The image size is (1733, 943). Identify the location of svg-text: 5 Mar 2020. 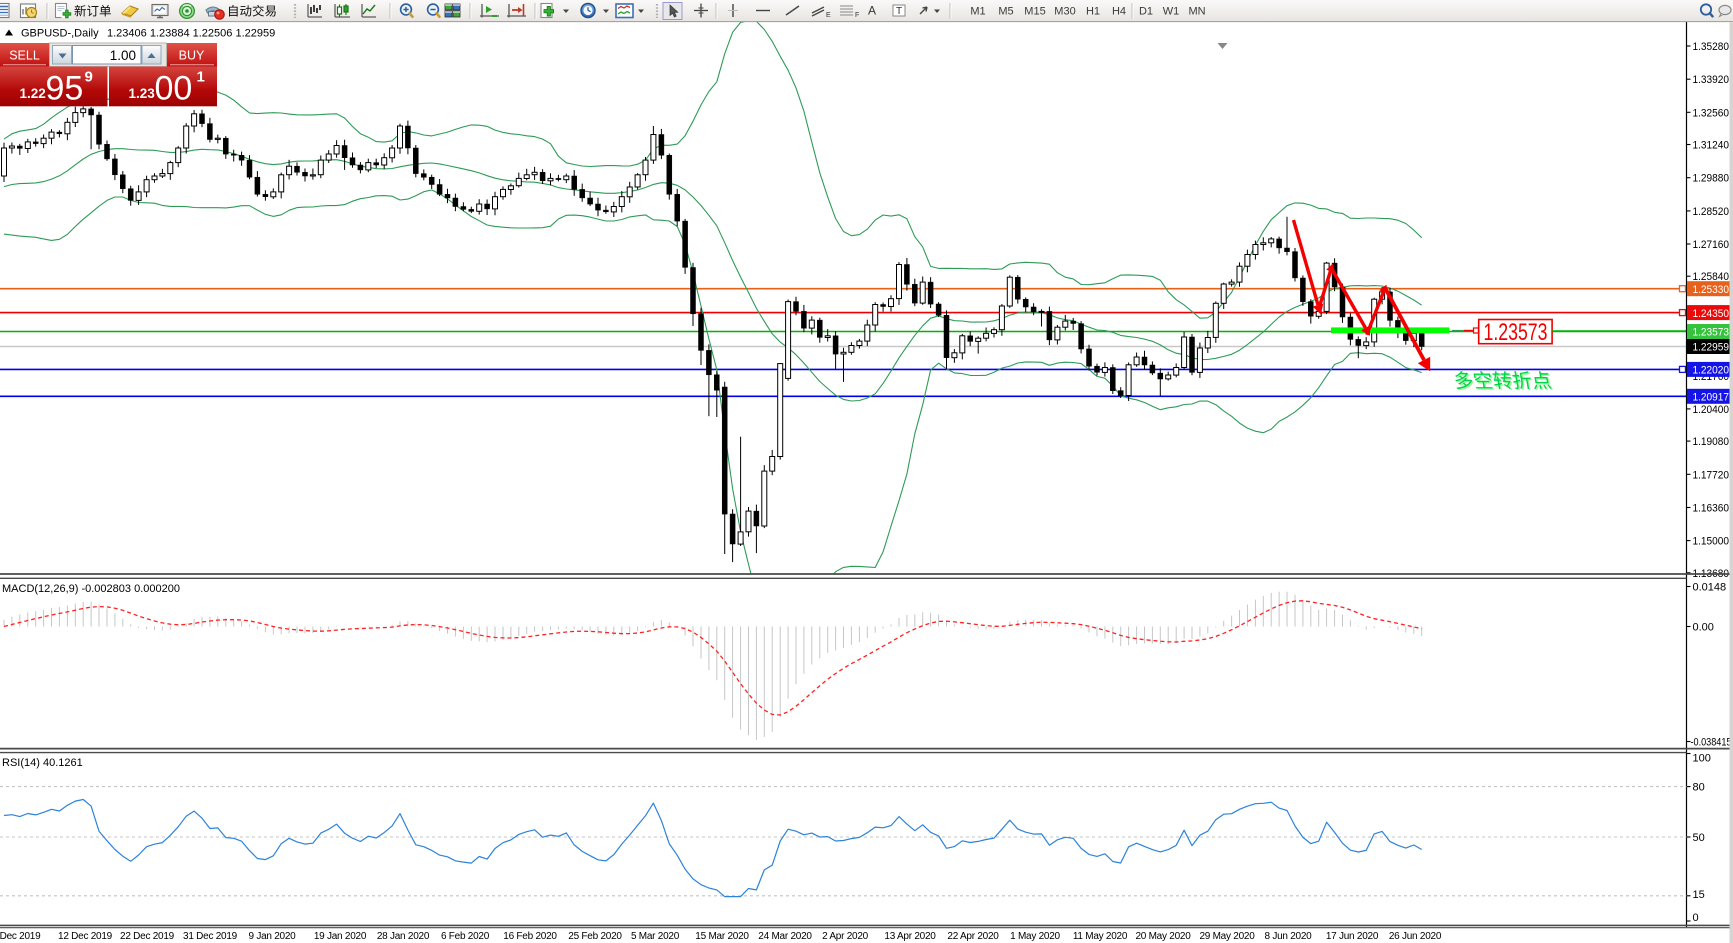
(655, 936).